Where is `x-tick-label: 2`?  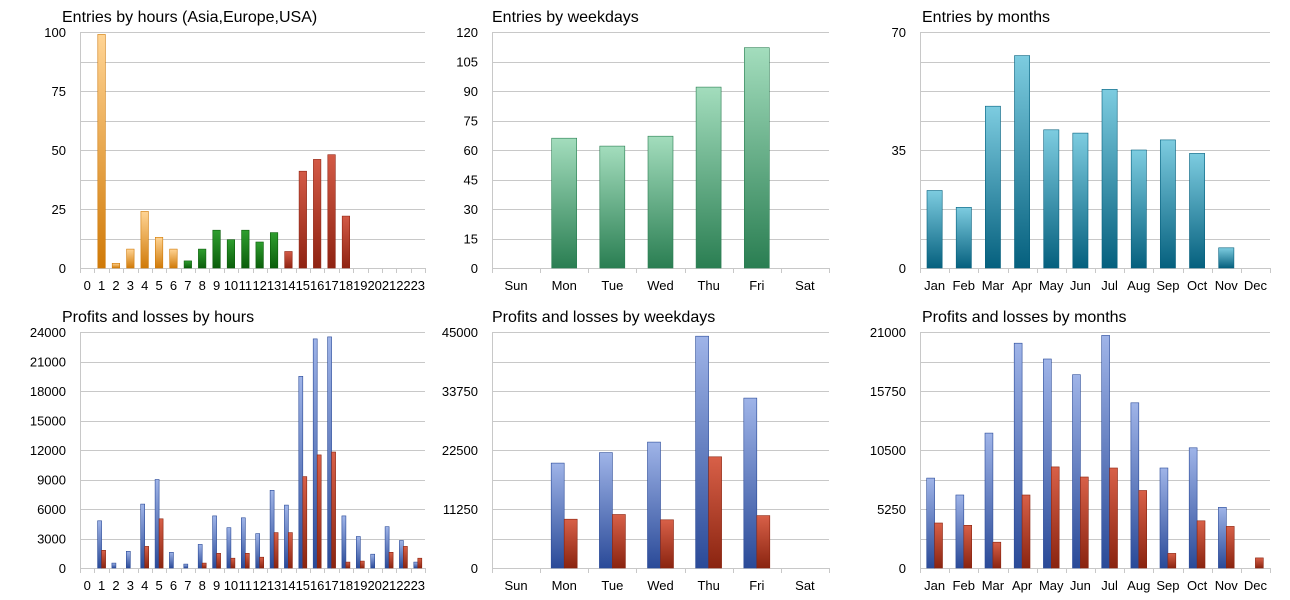 x-tick-label: 2 is located at coordinates (115, 285).